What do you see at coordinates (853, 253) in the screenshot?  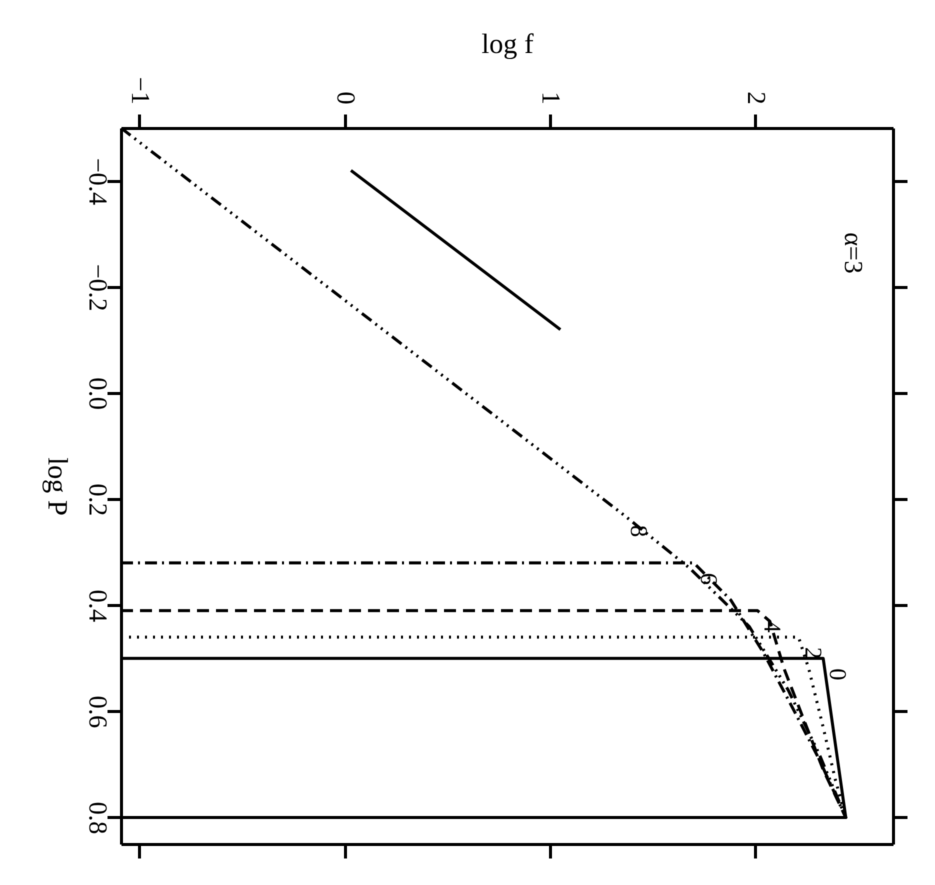 I see `annotation: α=3` at bounding box center [853, 253].